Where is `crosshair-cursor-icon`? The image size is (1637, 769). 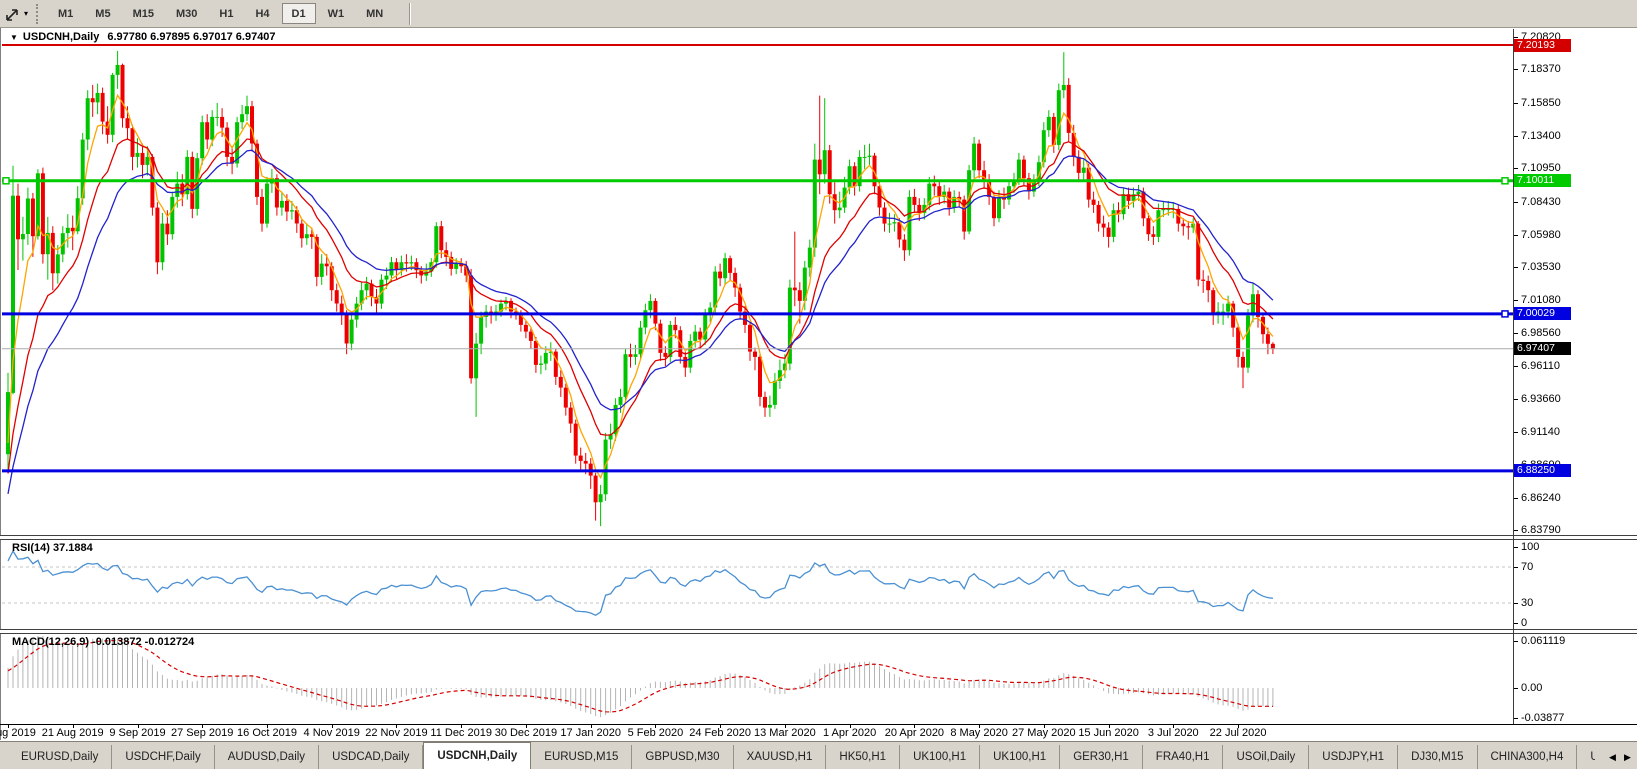 crosshair-cursor-icon is located at coordinates (13, 14).